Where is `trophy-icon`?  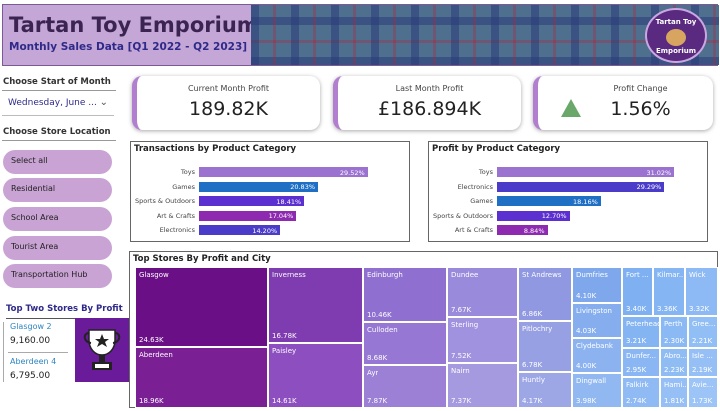
trophy-icon is located at coordinates (102, 349).